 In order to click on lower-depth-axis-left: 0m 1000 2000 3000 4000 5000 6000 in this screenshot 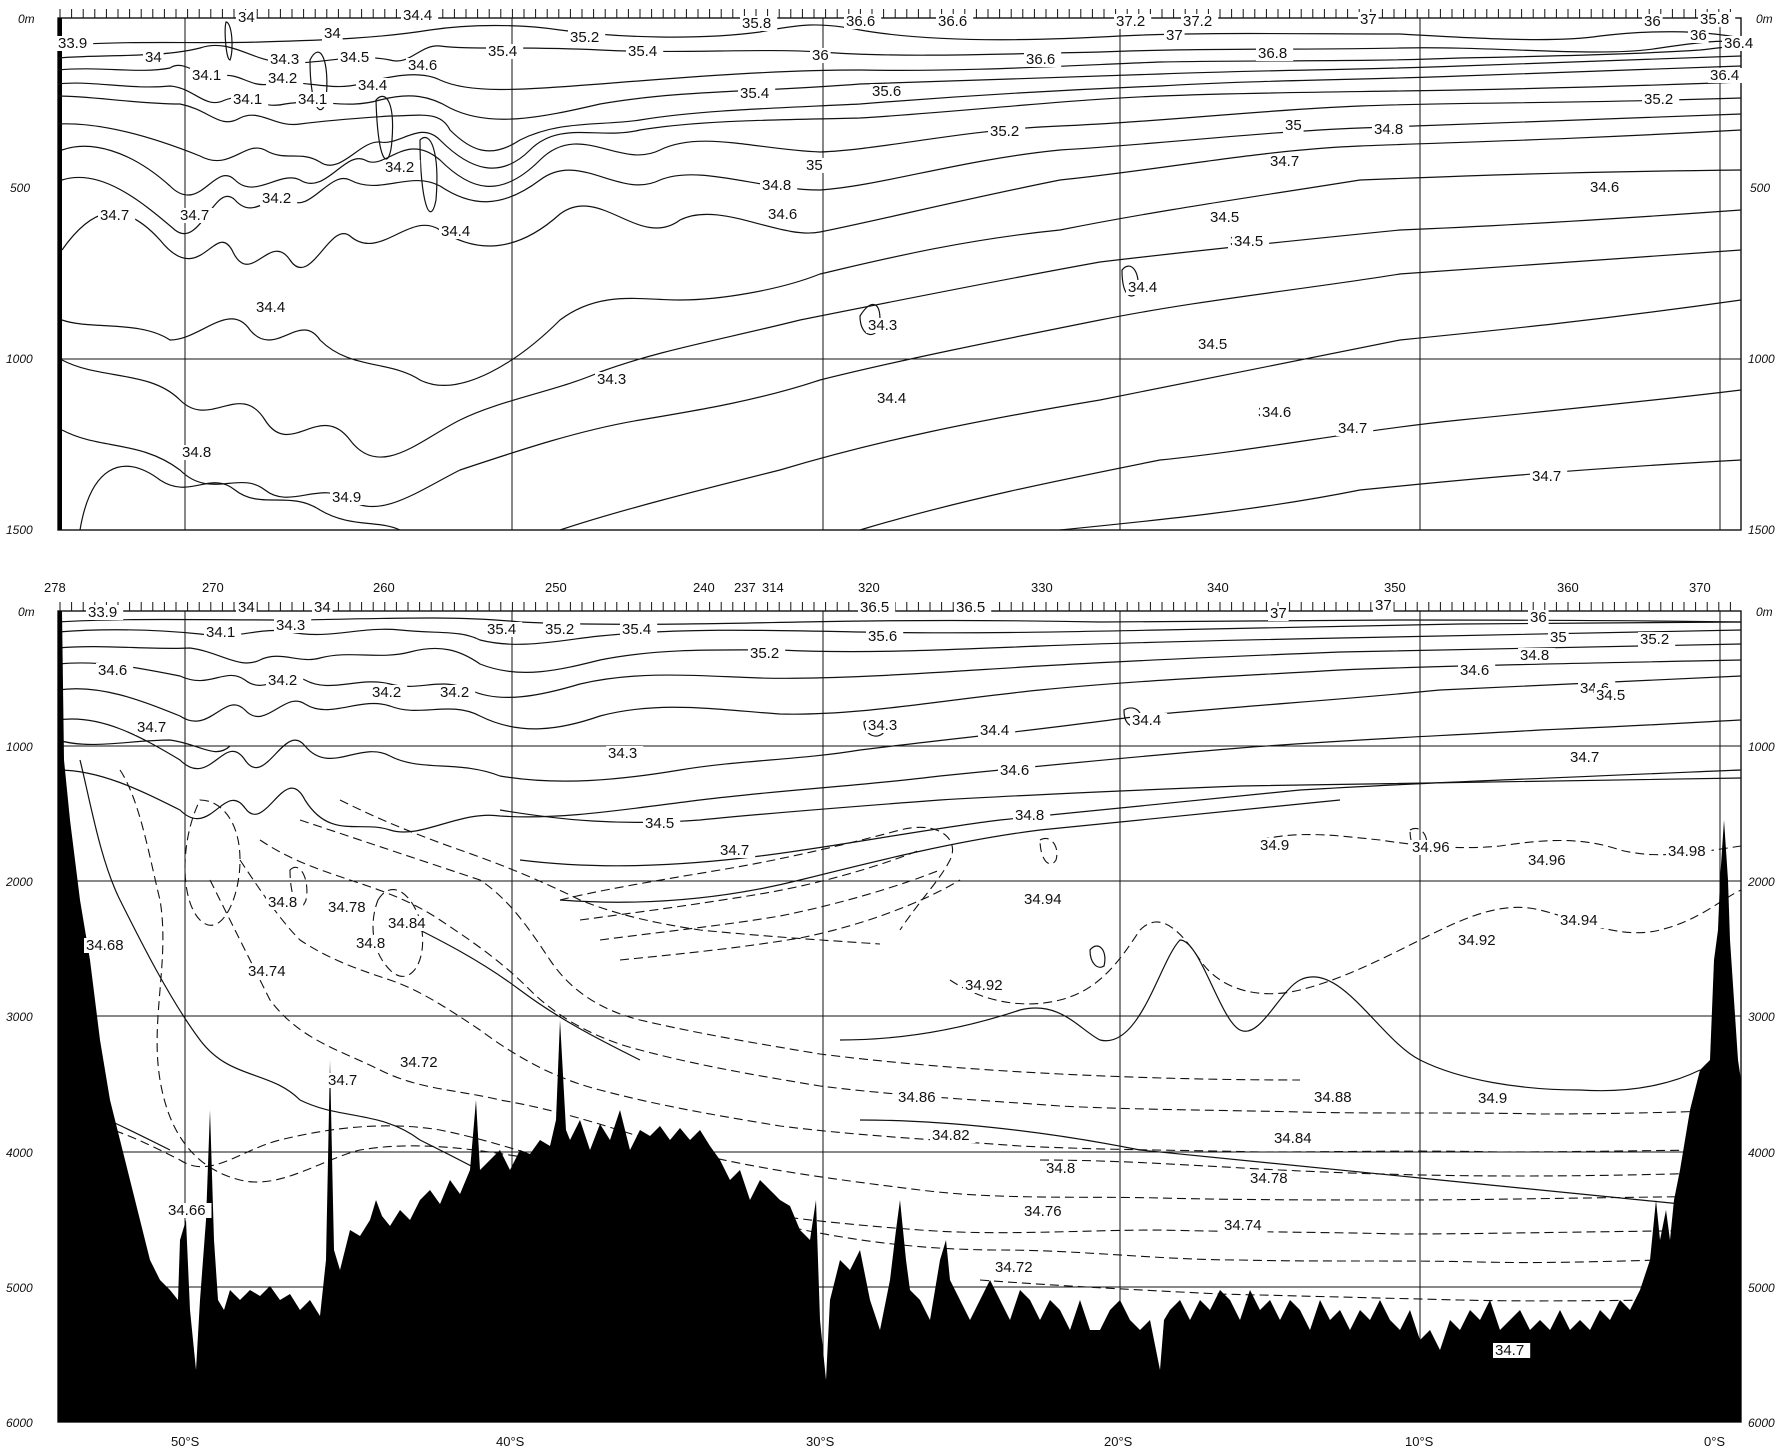, I will do `click(20, 1017)`.